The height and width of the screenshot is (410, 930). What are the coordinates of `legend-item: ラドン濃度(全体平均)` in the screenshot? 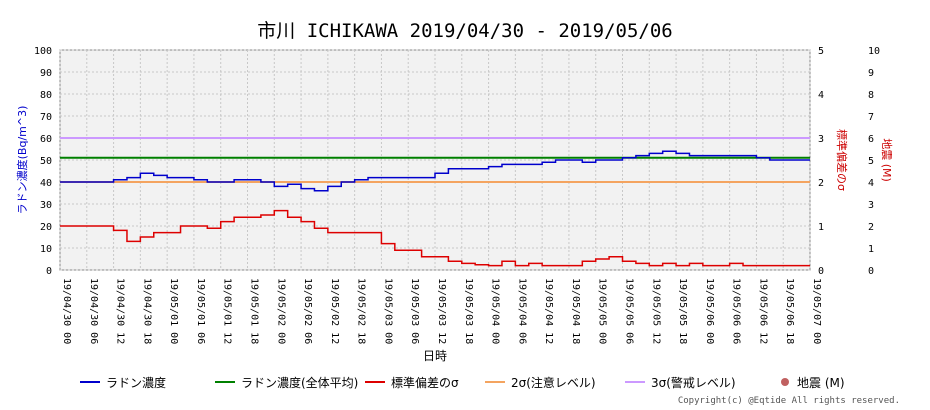 It's located at (286, 382).